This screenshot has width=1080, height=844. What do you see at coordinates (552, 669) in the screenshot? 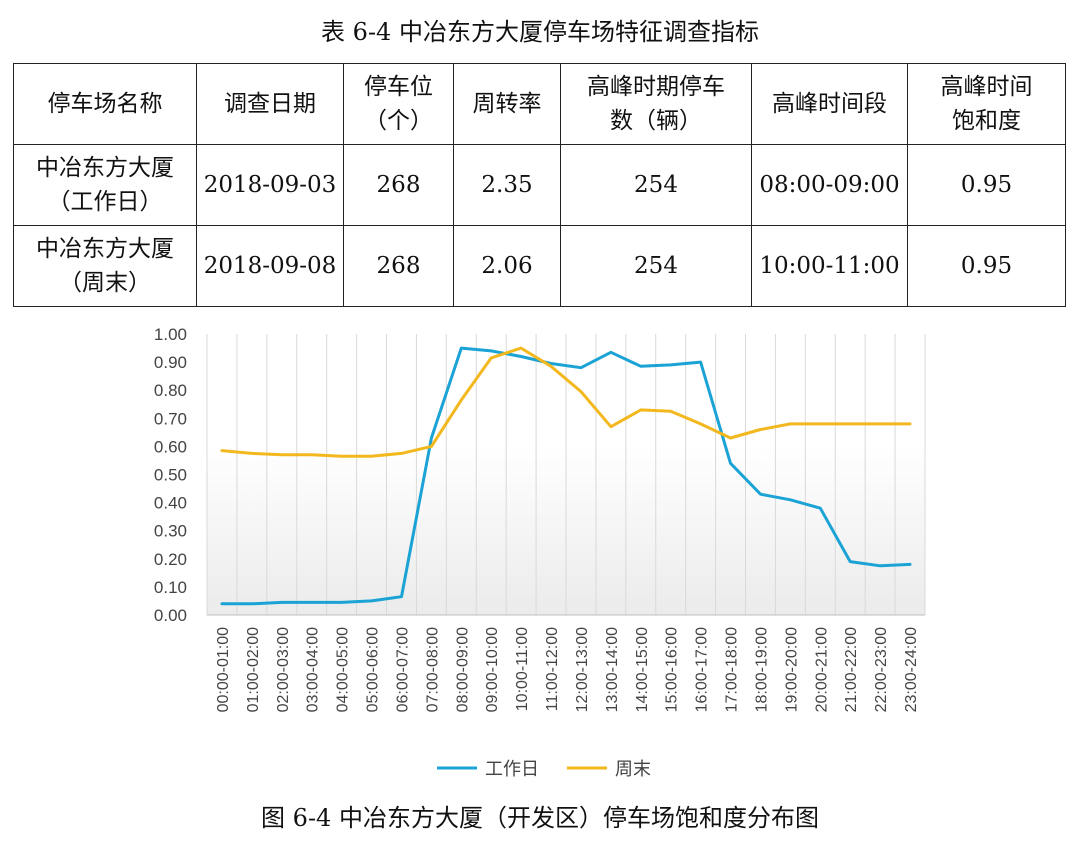
I see `x-tick-label: 11:00-12:00` at bounding box center [552, 669].